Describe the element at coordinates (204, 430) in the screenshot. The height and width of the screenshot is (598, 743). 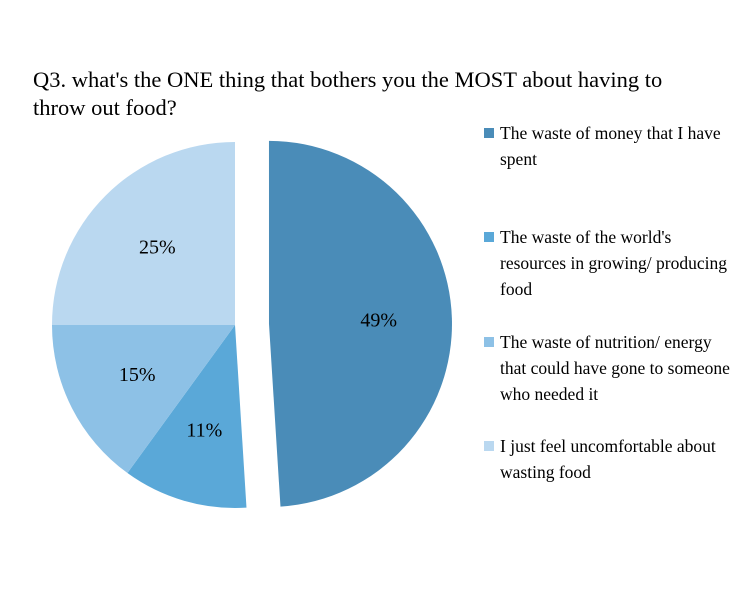
I see `slice-data-label-2: 11%` at that location.